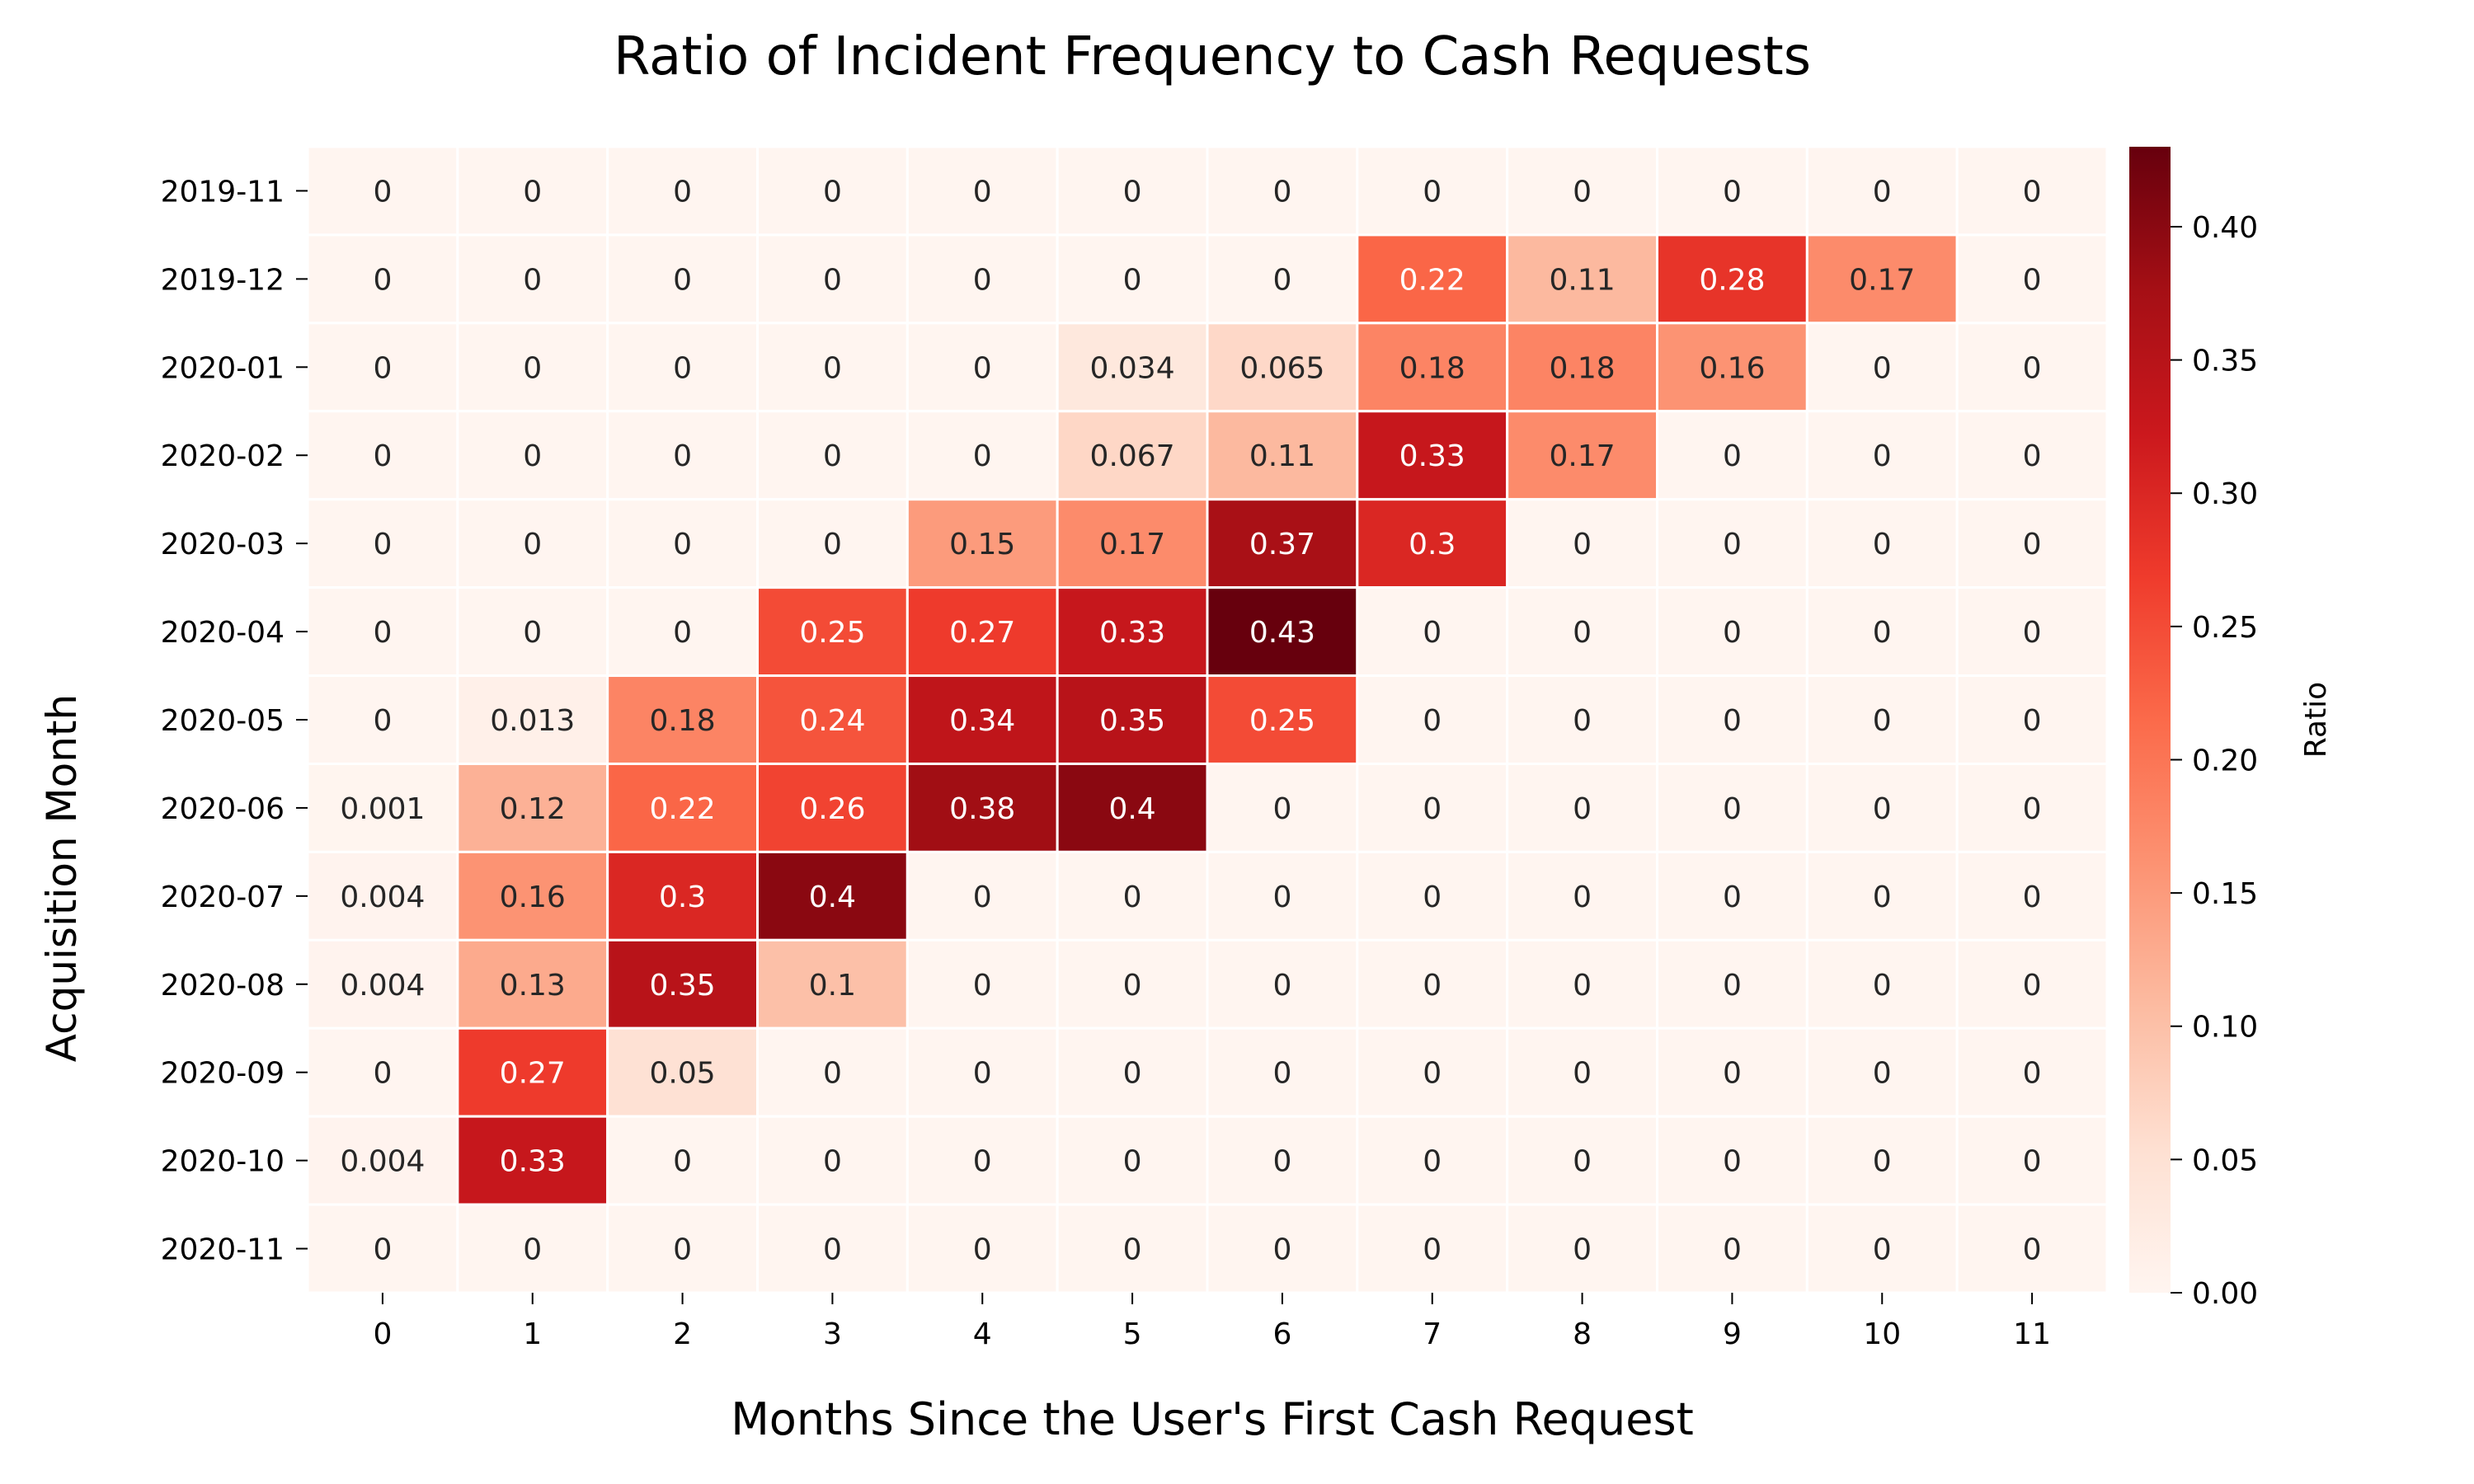 This screenshot has width=2474, height=1484. I want to click on cell-value-label: 0.034, so click(1132, 368).